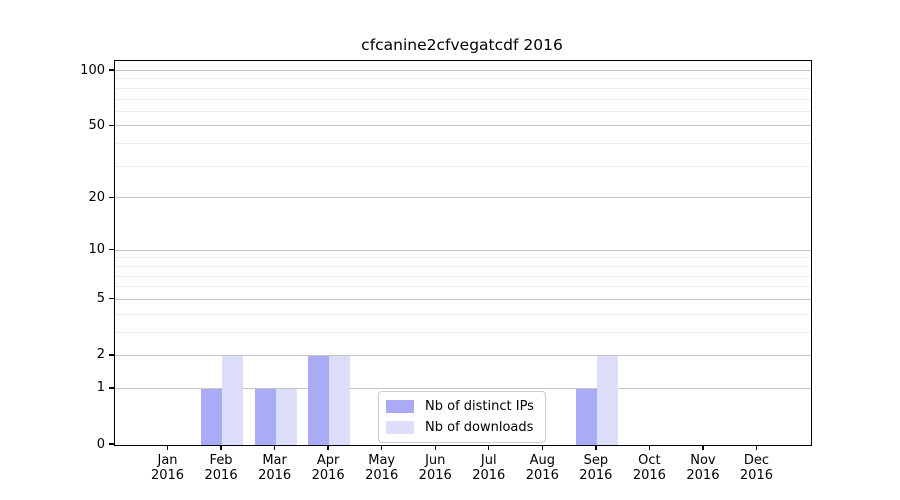 The width and height of the screenshot is (900, 500). What do you see at coordinates (756, 448) in the screenshot?
I see `x-tick-dec` at bounding box center [756, 448].